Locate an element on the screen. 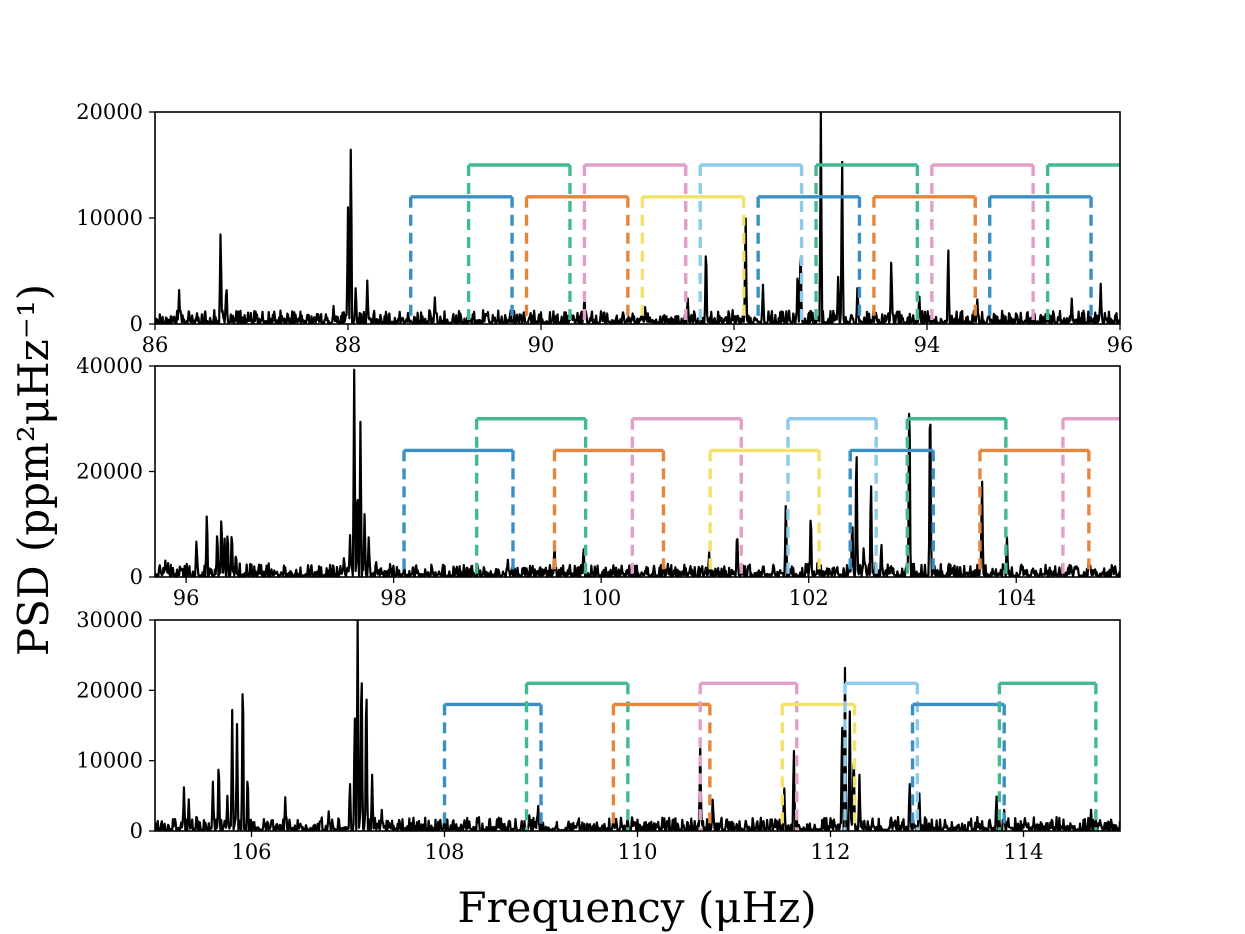  x-tick-label: 106 is located at coordinates (251, 852).